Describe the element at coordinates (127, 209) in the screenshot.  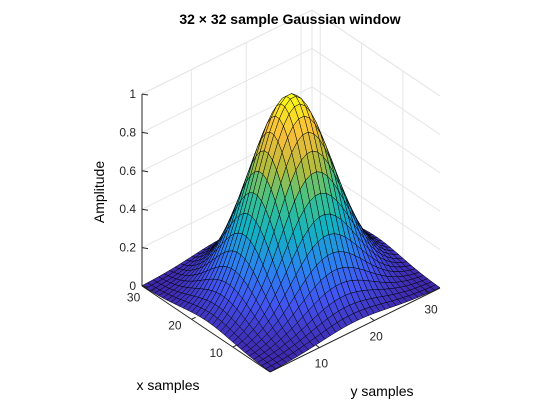
I see `z-tick-label: 0.4` at that location.